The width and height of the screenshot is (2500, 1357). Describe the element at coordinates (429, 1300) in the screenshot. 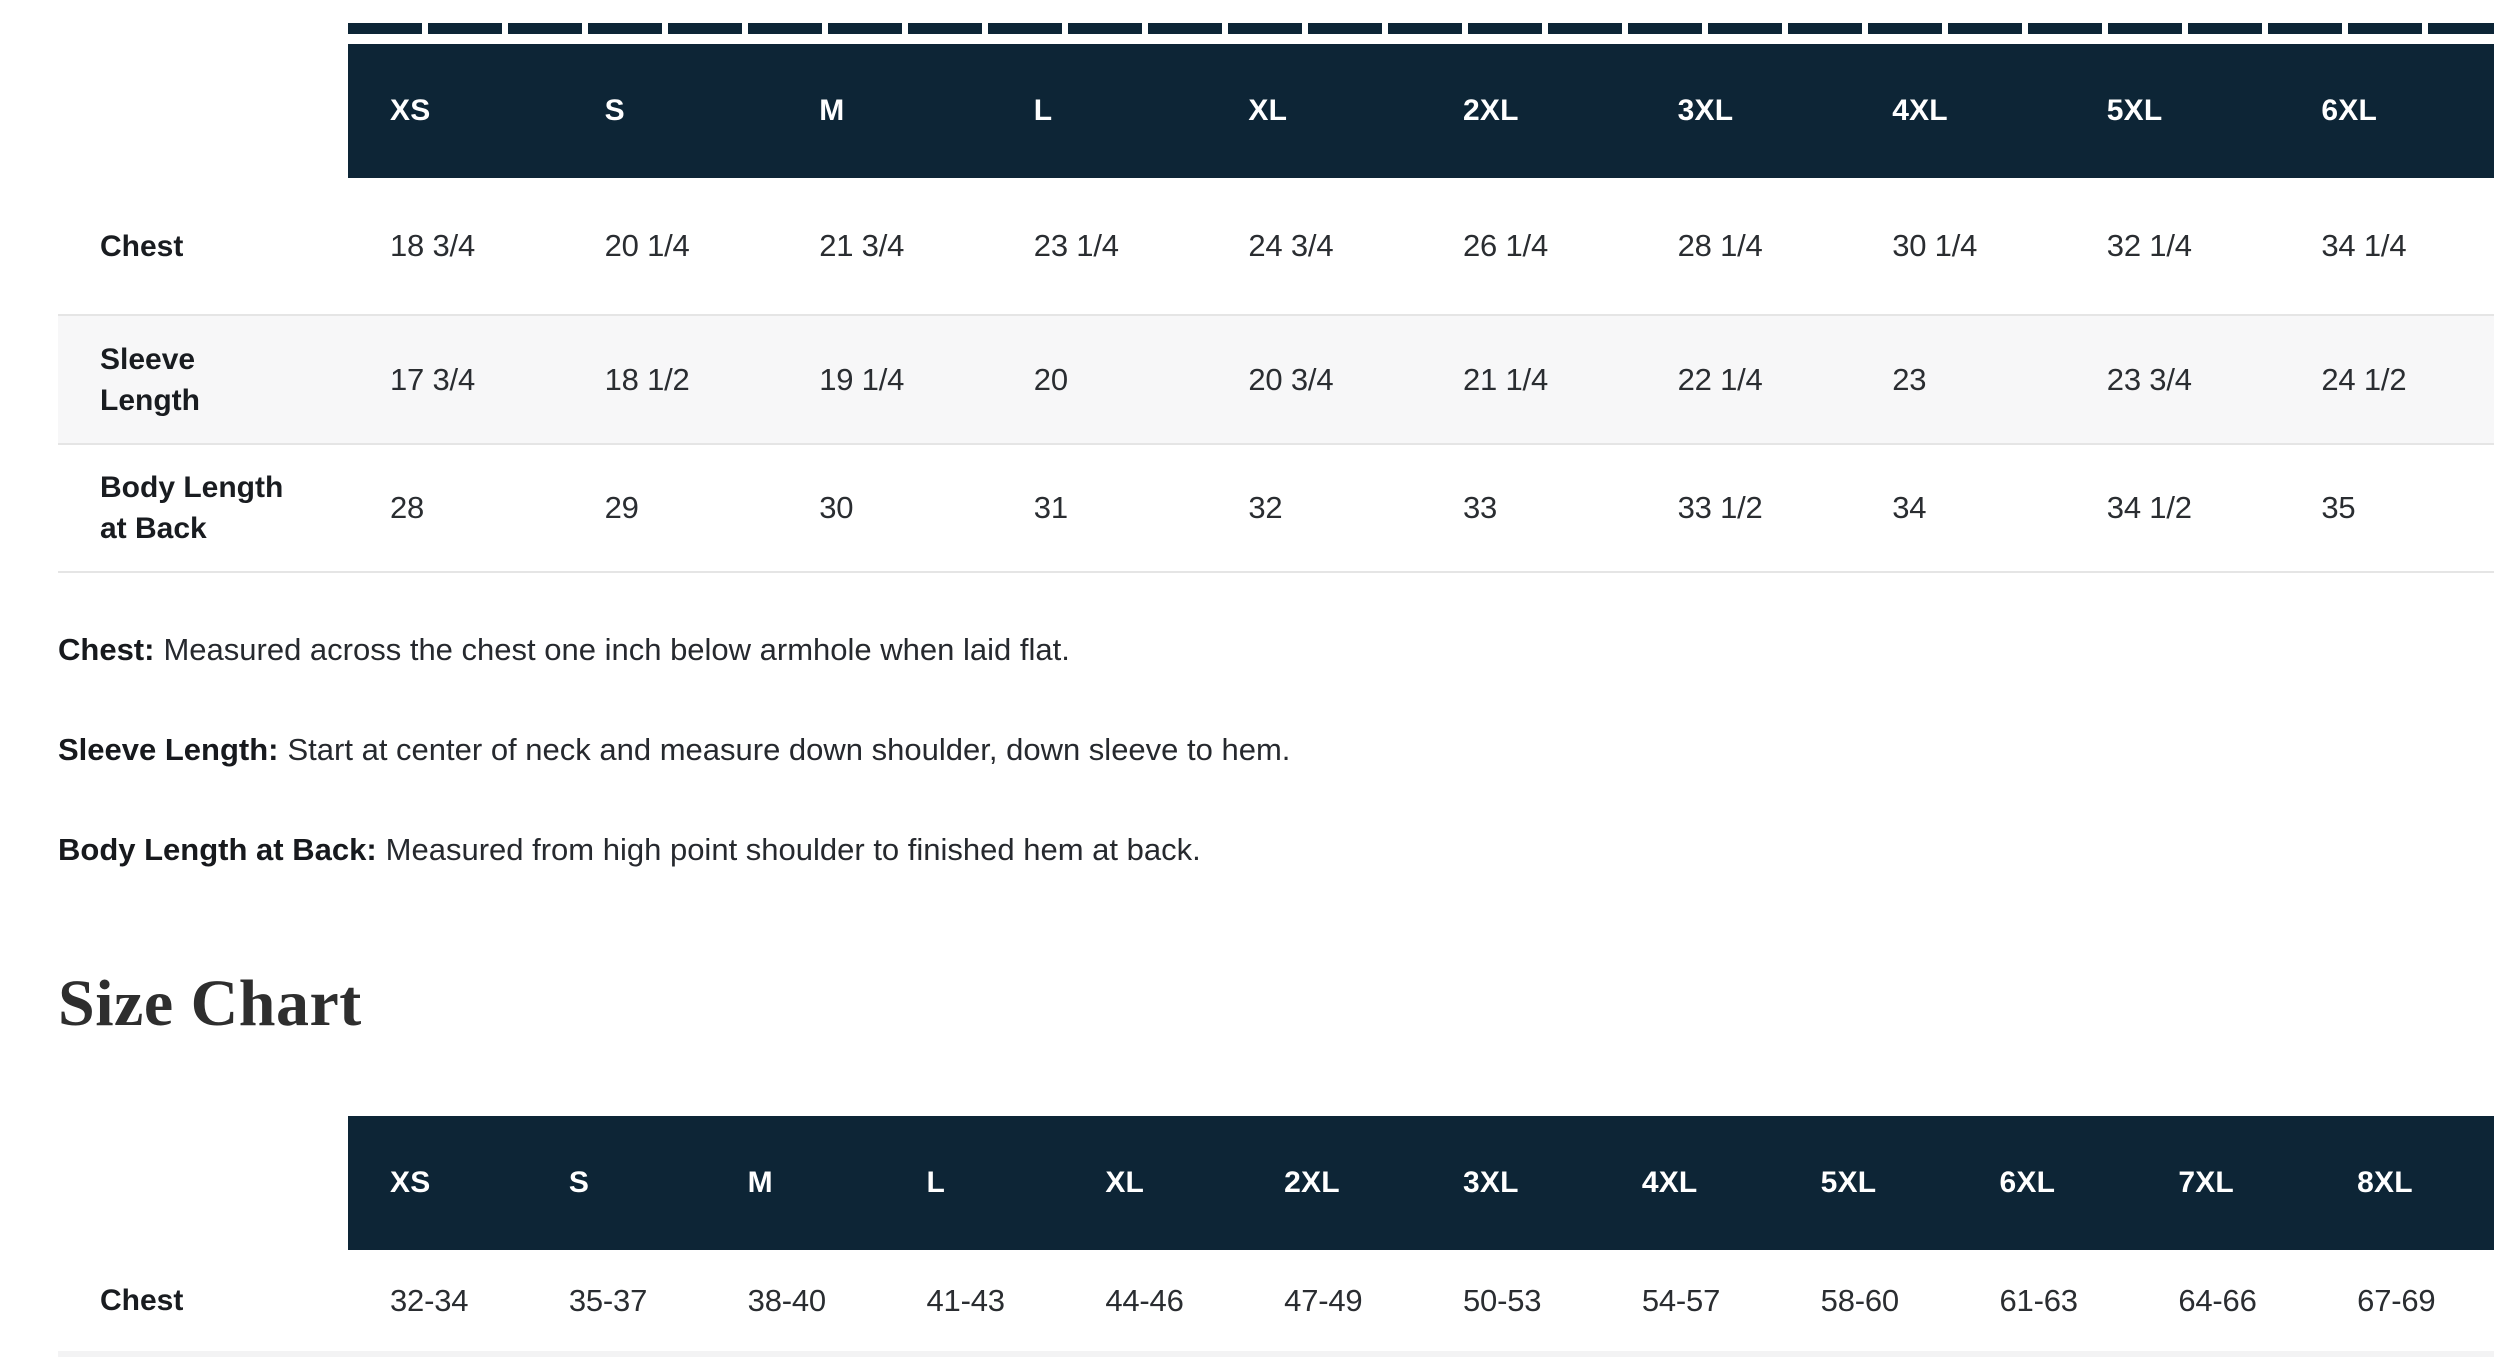

I see `measurement-cell: 32-34` at that location.